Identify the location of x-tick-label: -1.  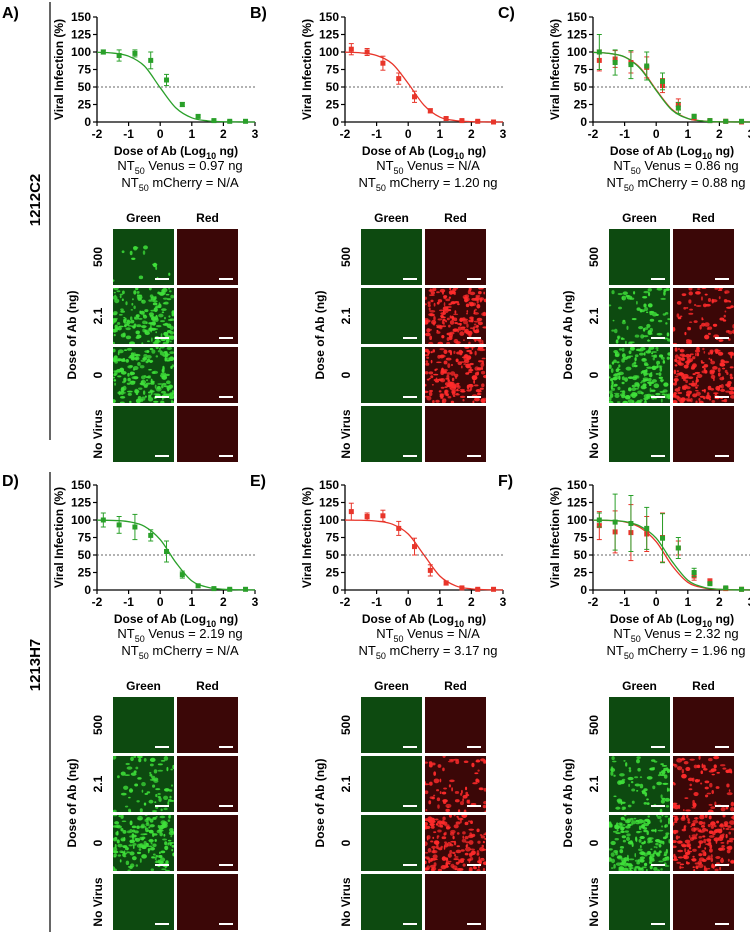
(128, 134).